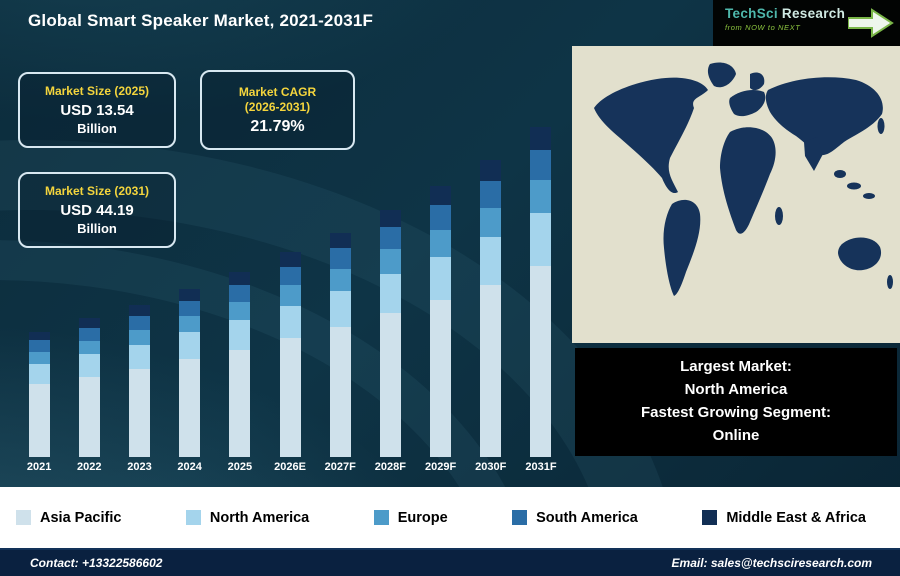  What do you see at coordinates (682, 247) in the screenshot?
I see `continent-south-america` at bounding box center [682, 247].